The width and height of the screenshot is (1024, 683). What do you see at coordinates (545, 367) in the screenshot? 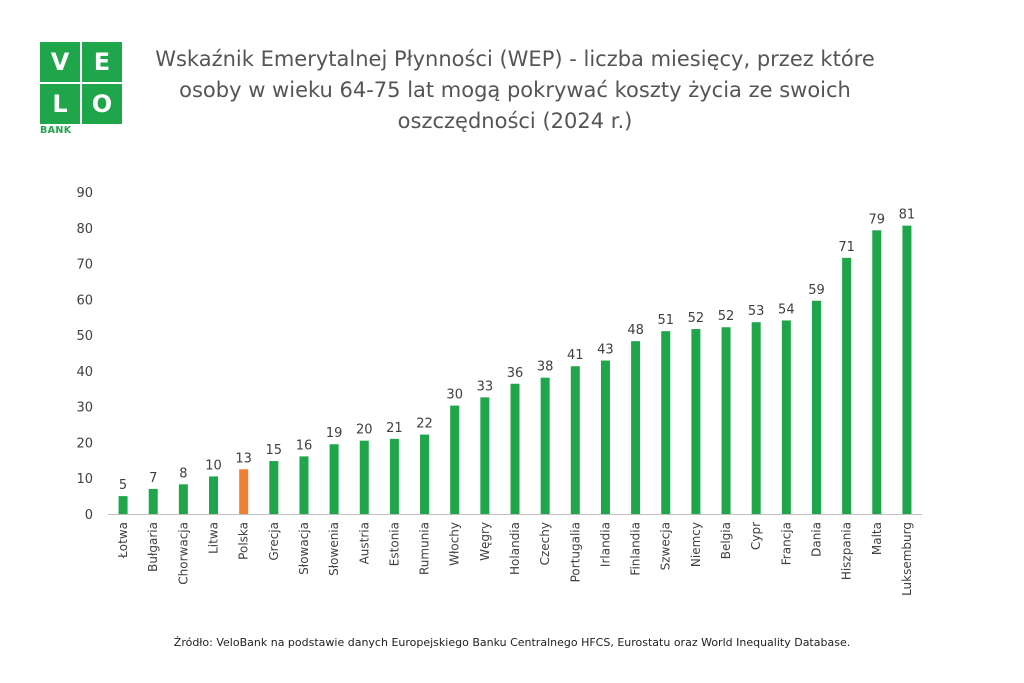
I see `data-label: 38` at bounding box center [545, 367].